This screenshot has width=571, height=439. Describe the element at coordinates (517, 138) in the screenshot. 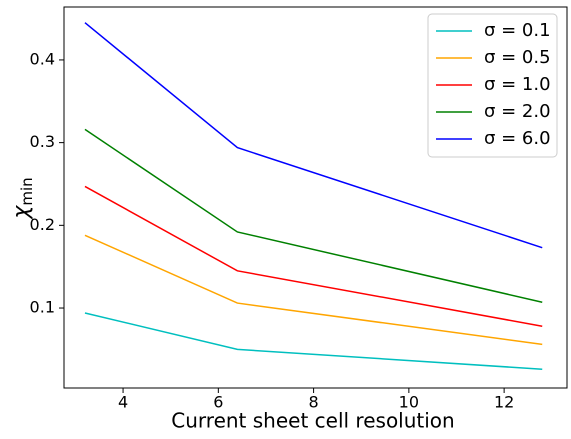

I see `legend-label: σ = 6.0` at that location.